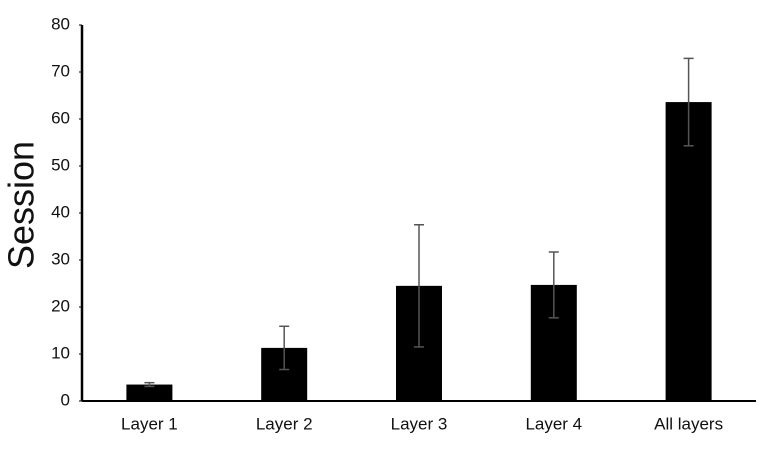 This screenshot has width=765, height=449. Describe the element at coordinates (688, 423) in the screenshot. I see `x-tick-label: All layers` at that location.